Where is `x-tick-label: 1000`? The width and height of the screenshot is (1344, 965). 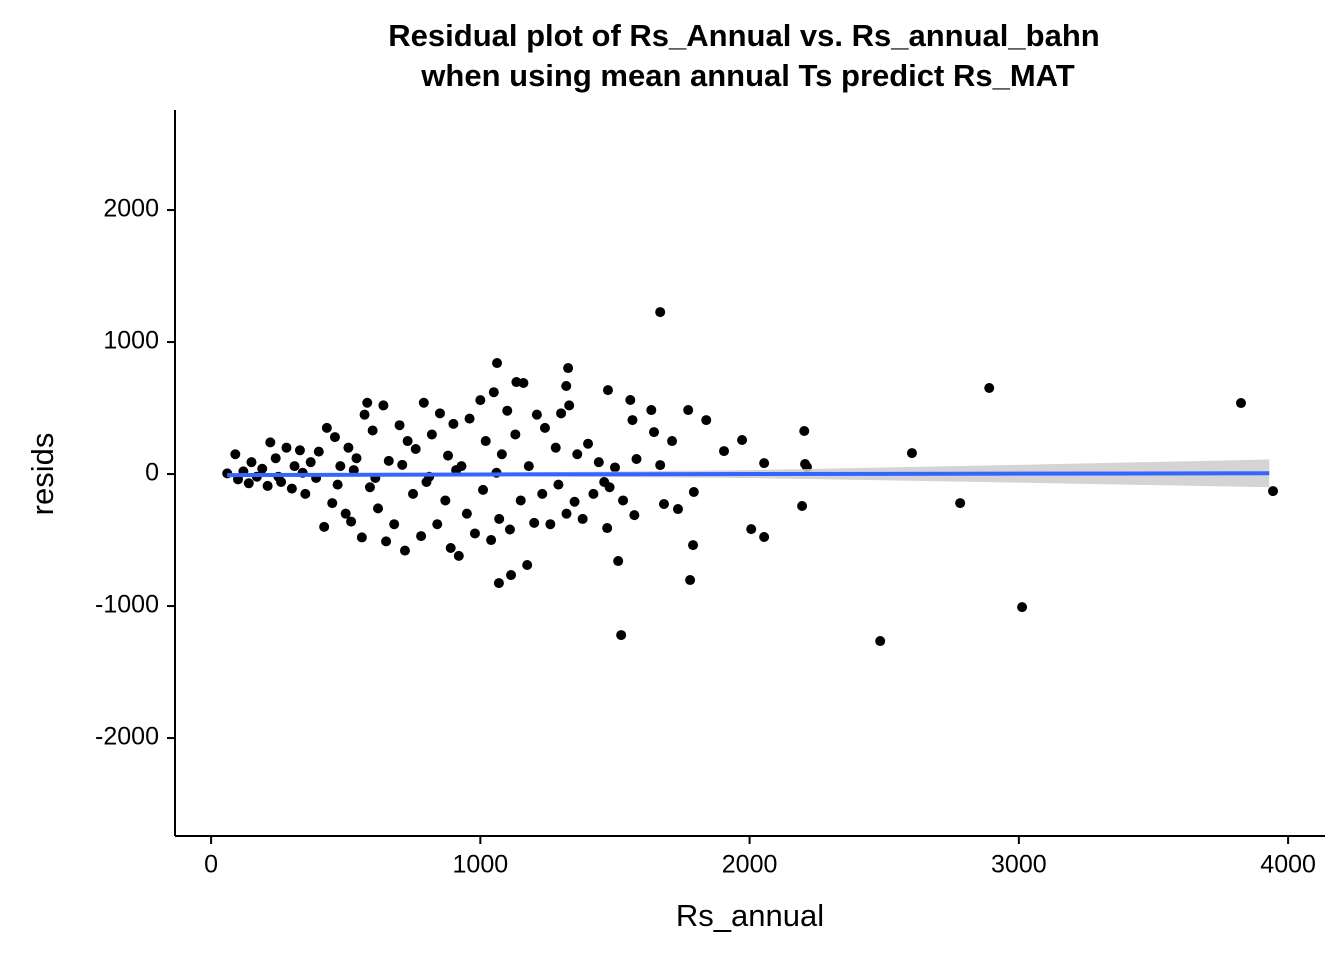 x-tick-label: 1000 is located at coordinates (481, 865).